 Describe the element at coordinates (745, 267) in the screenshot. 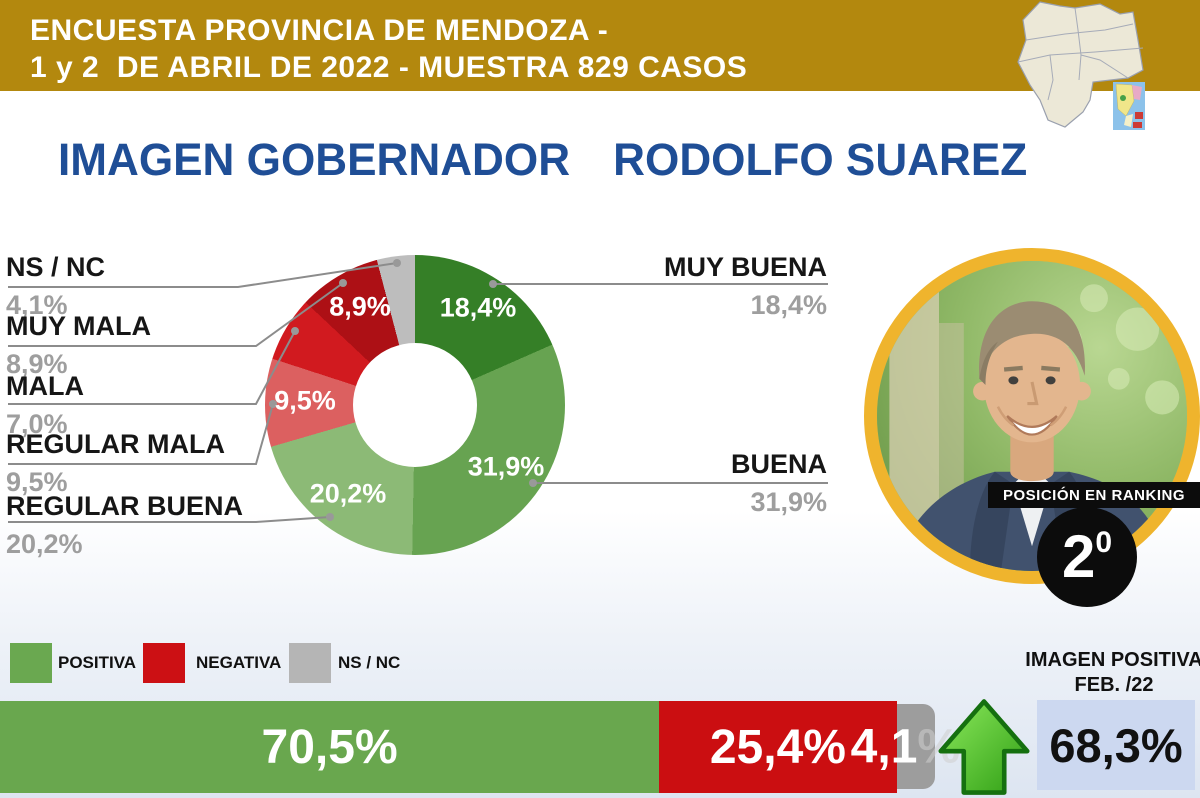

I see `callout-name: MUY BUENA` at that location.